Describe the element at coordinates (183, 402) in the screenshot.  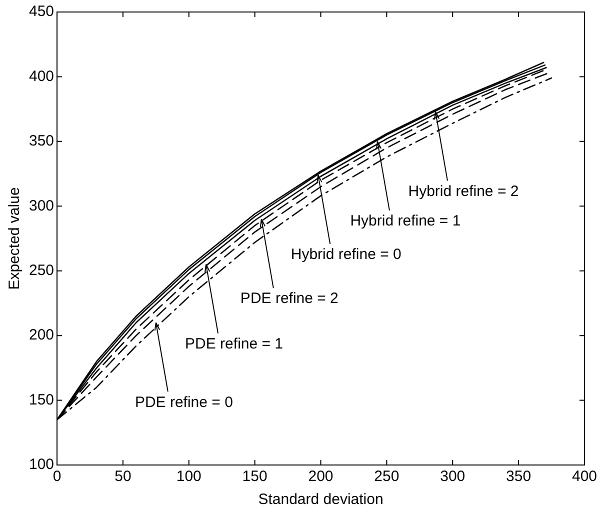
I see `annotation: PDE refine = 0` at that location.